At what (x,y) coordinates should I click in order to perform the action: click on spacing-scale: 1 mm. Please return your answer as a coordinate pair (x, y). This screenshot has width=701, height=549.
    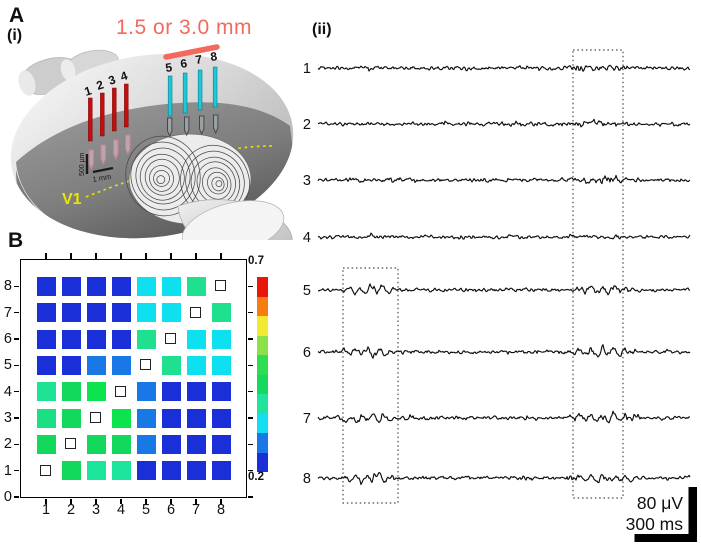
    Looking at the image, I should click on (103, 175).